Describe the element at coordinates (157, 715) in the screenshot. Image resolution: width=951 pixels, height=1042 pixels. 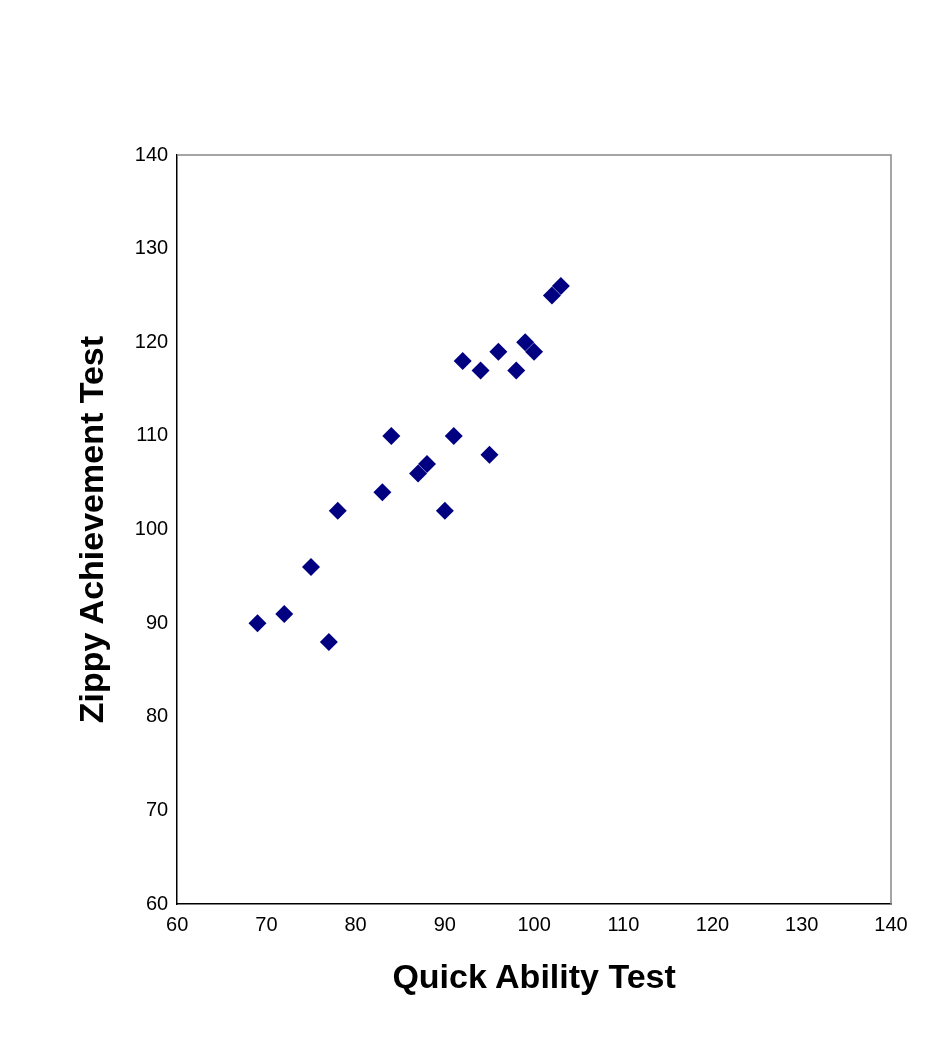
I see `y-tick-label: 80` at that location.